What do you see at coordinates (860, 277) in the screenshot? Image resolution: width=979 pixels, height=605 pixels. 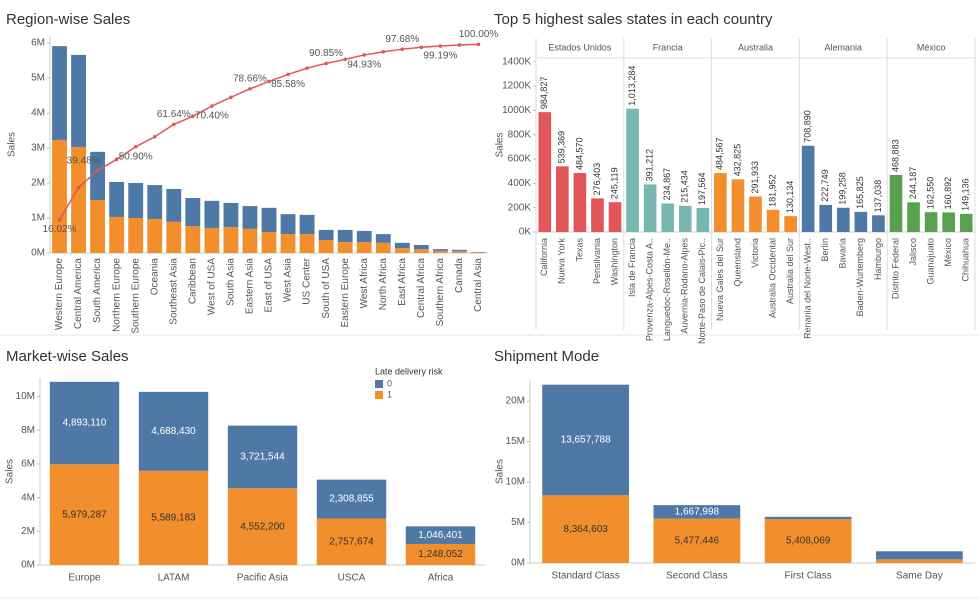 I see `x-tick-label: Baden-Wurtemberg` at bounding box center [860, 277].